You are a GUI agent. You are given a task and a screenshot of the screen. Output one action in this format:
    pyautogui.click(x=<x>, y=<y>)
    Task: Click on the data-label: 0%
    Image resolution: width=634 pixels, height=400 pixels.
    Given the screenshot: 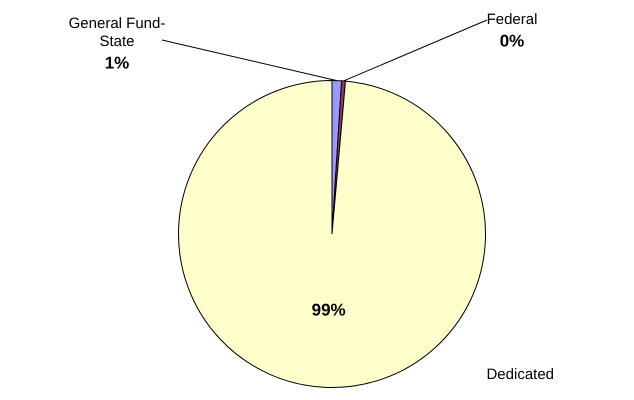 What is the action you would take?
    pyautogui.click(x=512, y=41)
    